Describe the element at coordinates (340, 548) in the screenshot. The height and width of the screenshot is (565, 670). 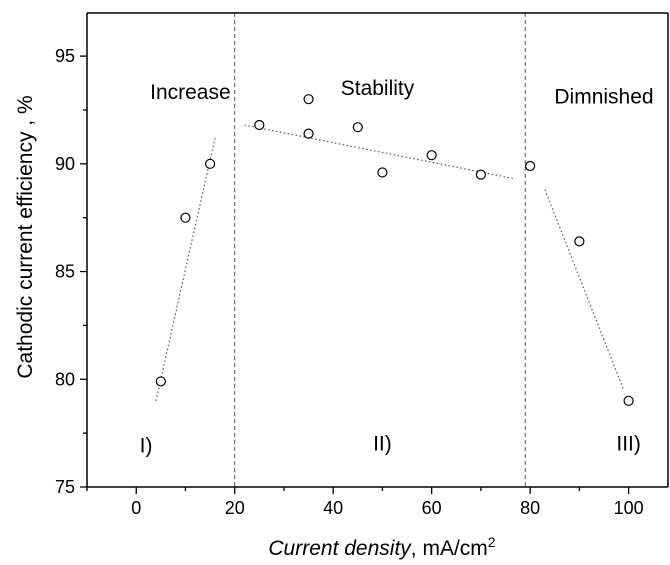
I see `x-axis-title-italic: Current density` at that location.